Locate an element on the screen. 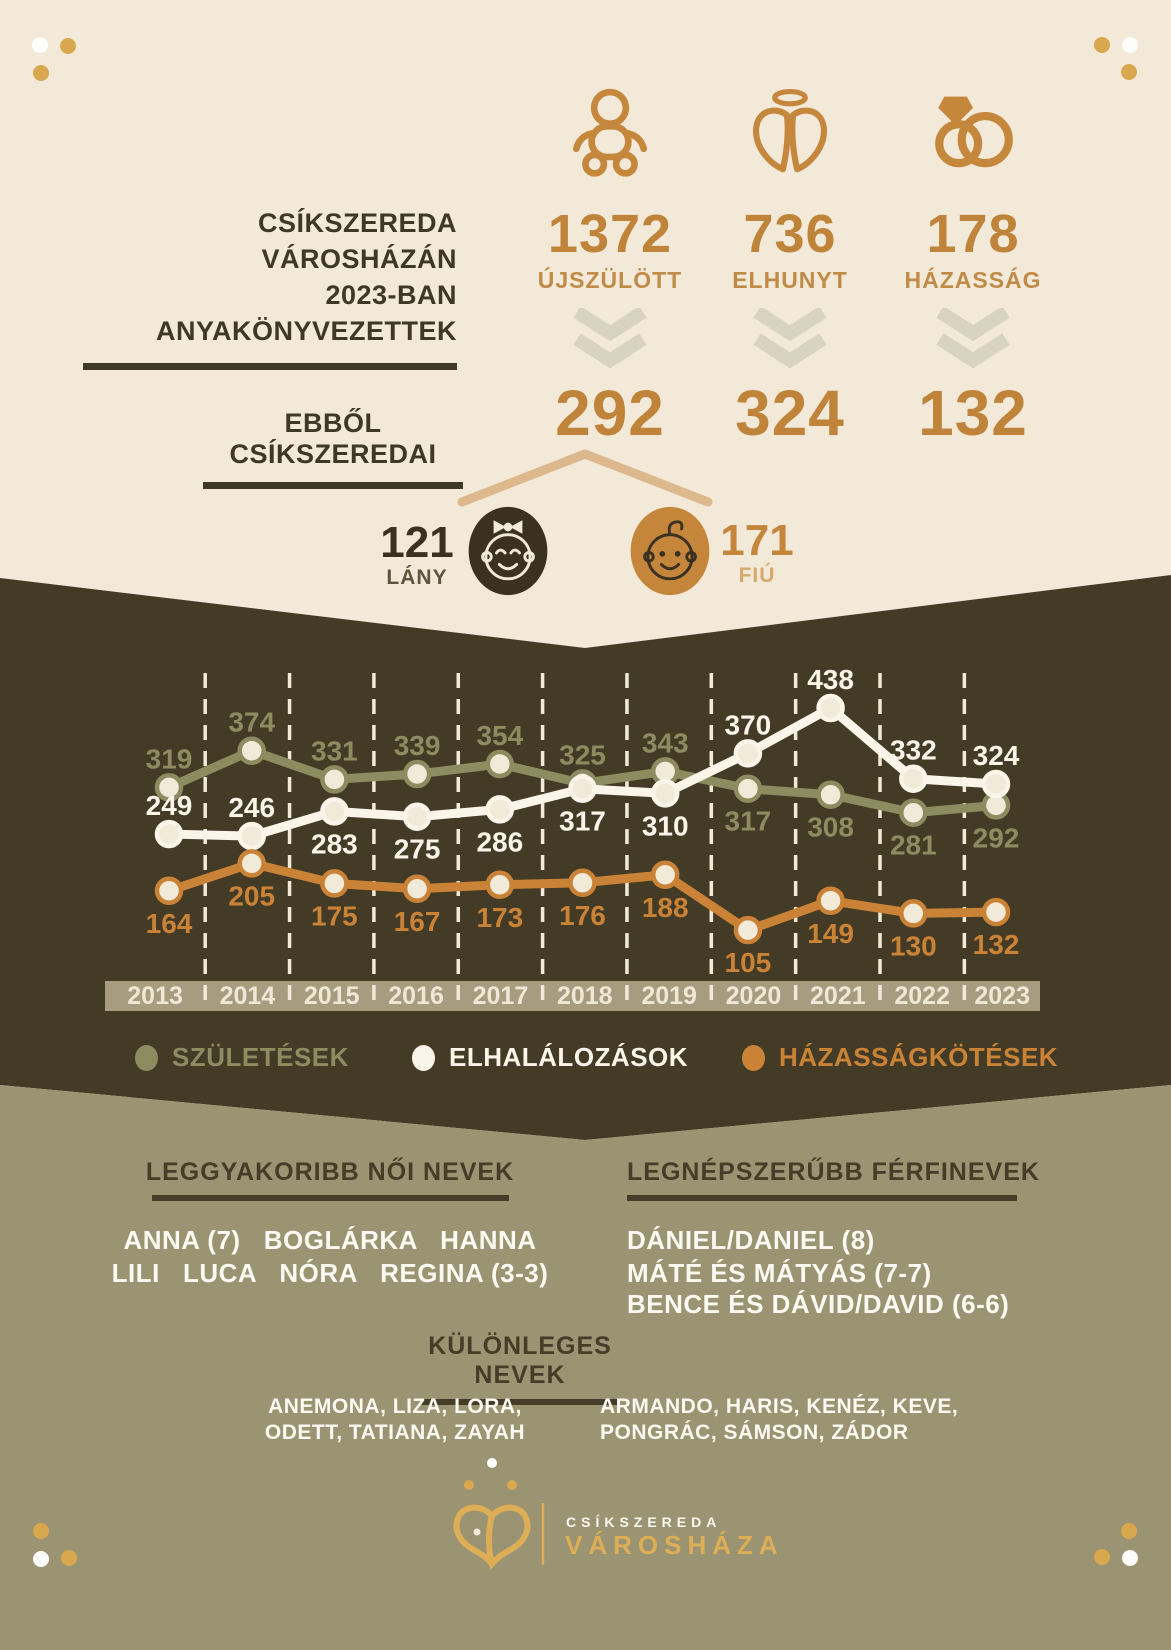 This screenshot has height=1650, width=1171. male-names-line1: DÁNIEL/DANIEL (8) is located at coordinates (751, 1240).